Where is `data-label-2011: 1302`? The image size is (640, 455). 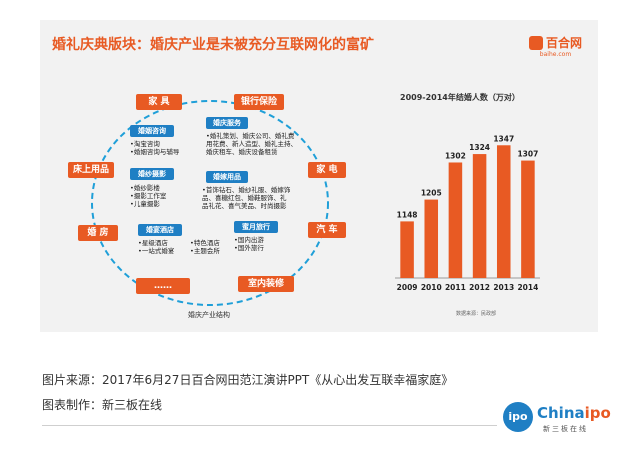
data-label-2011: 1302 is located at coordinates (455, 155).